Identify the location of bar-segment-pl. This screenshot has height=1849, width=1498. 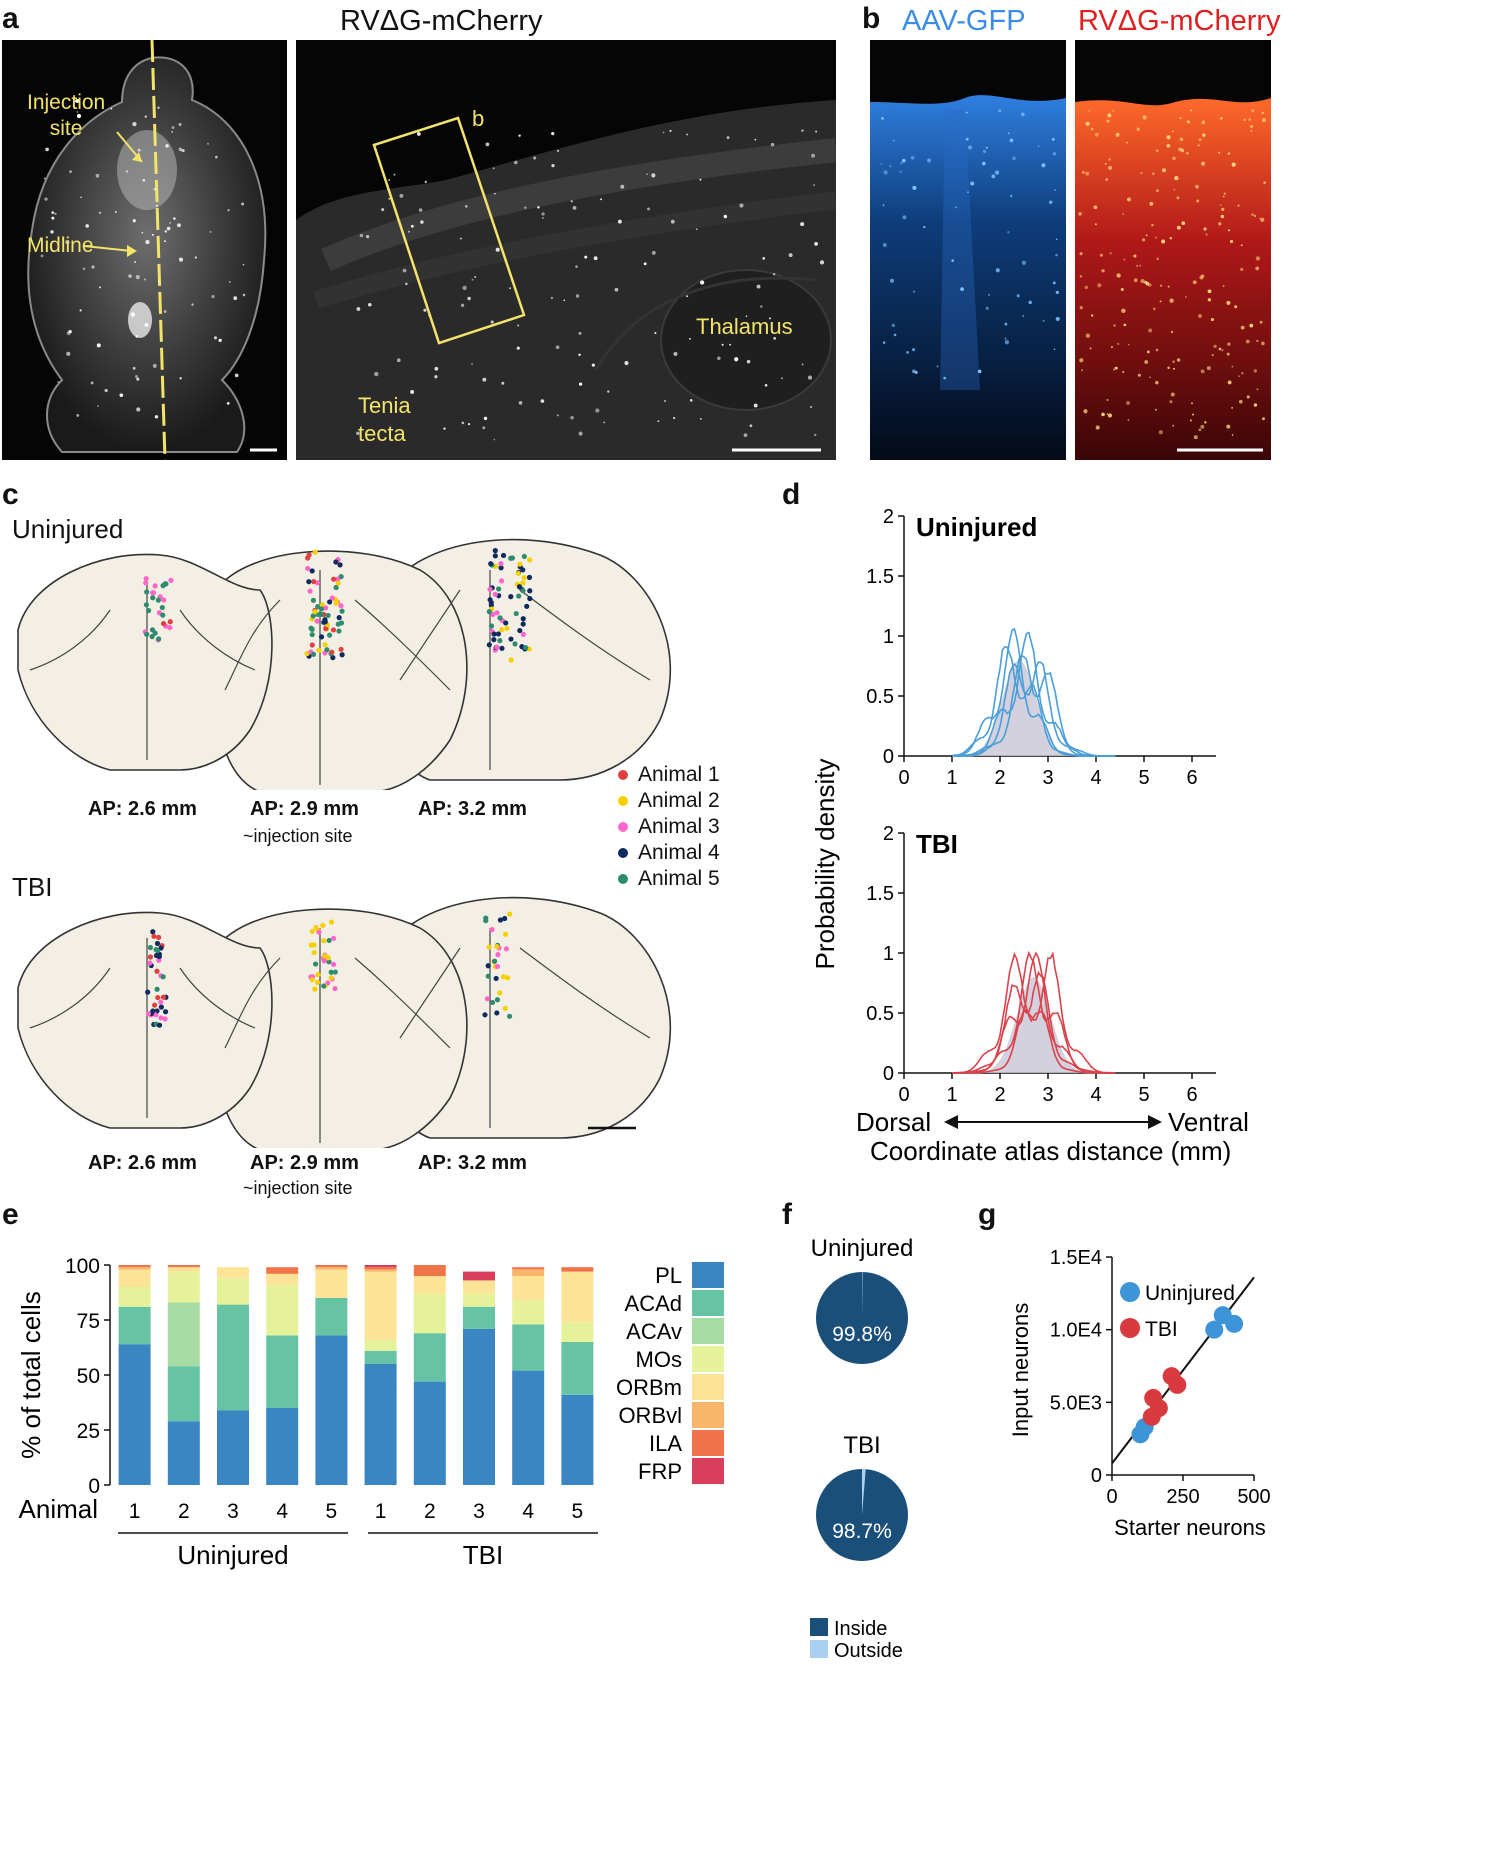
(233, 1447).